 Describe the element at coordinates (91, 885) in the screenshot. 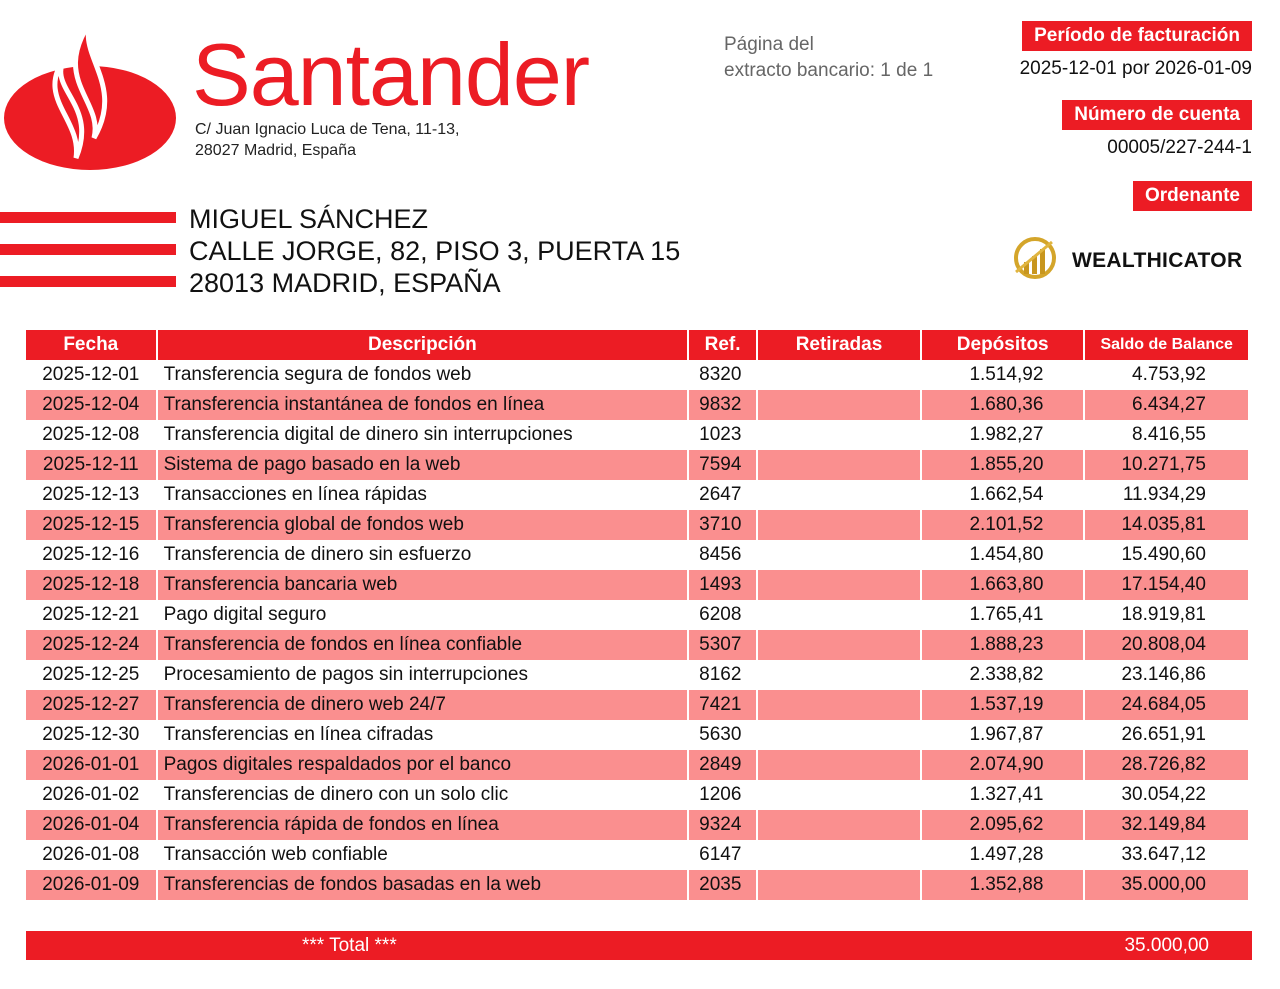

I see `cell-date: 2026-01-09` at that location.